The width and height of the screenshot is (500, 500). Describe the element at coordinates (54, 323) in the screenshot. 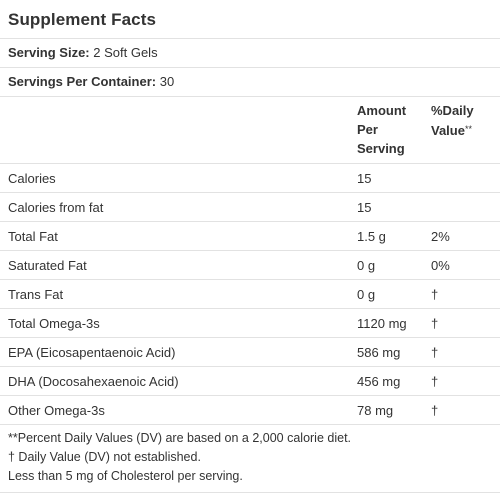

I see `nutrient-name: Total Omega-3s` at that location.